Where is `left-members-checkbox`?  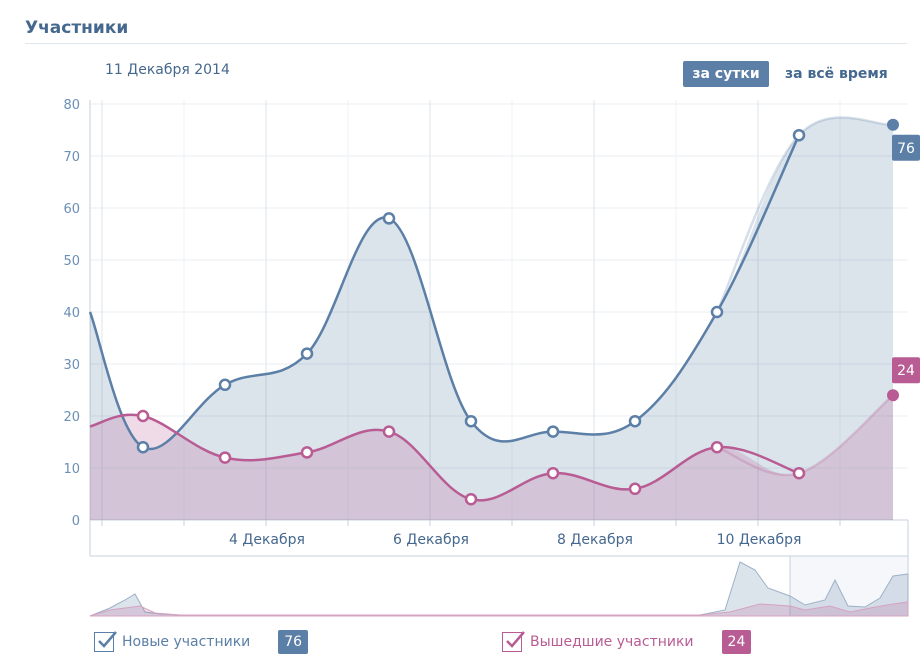
left-members-checkbox is located at coordinates (513, 641).